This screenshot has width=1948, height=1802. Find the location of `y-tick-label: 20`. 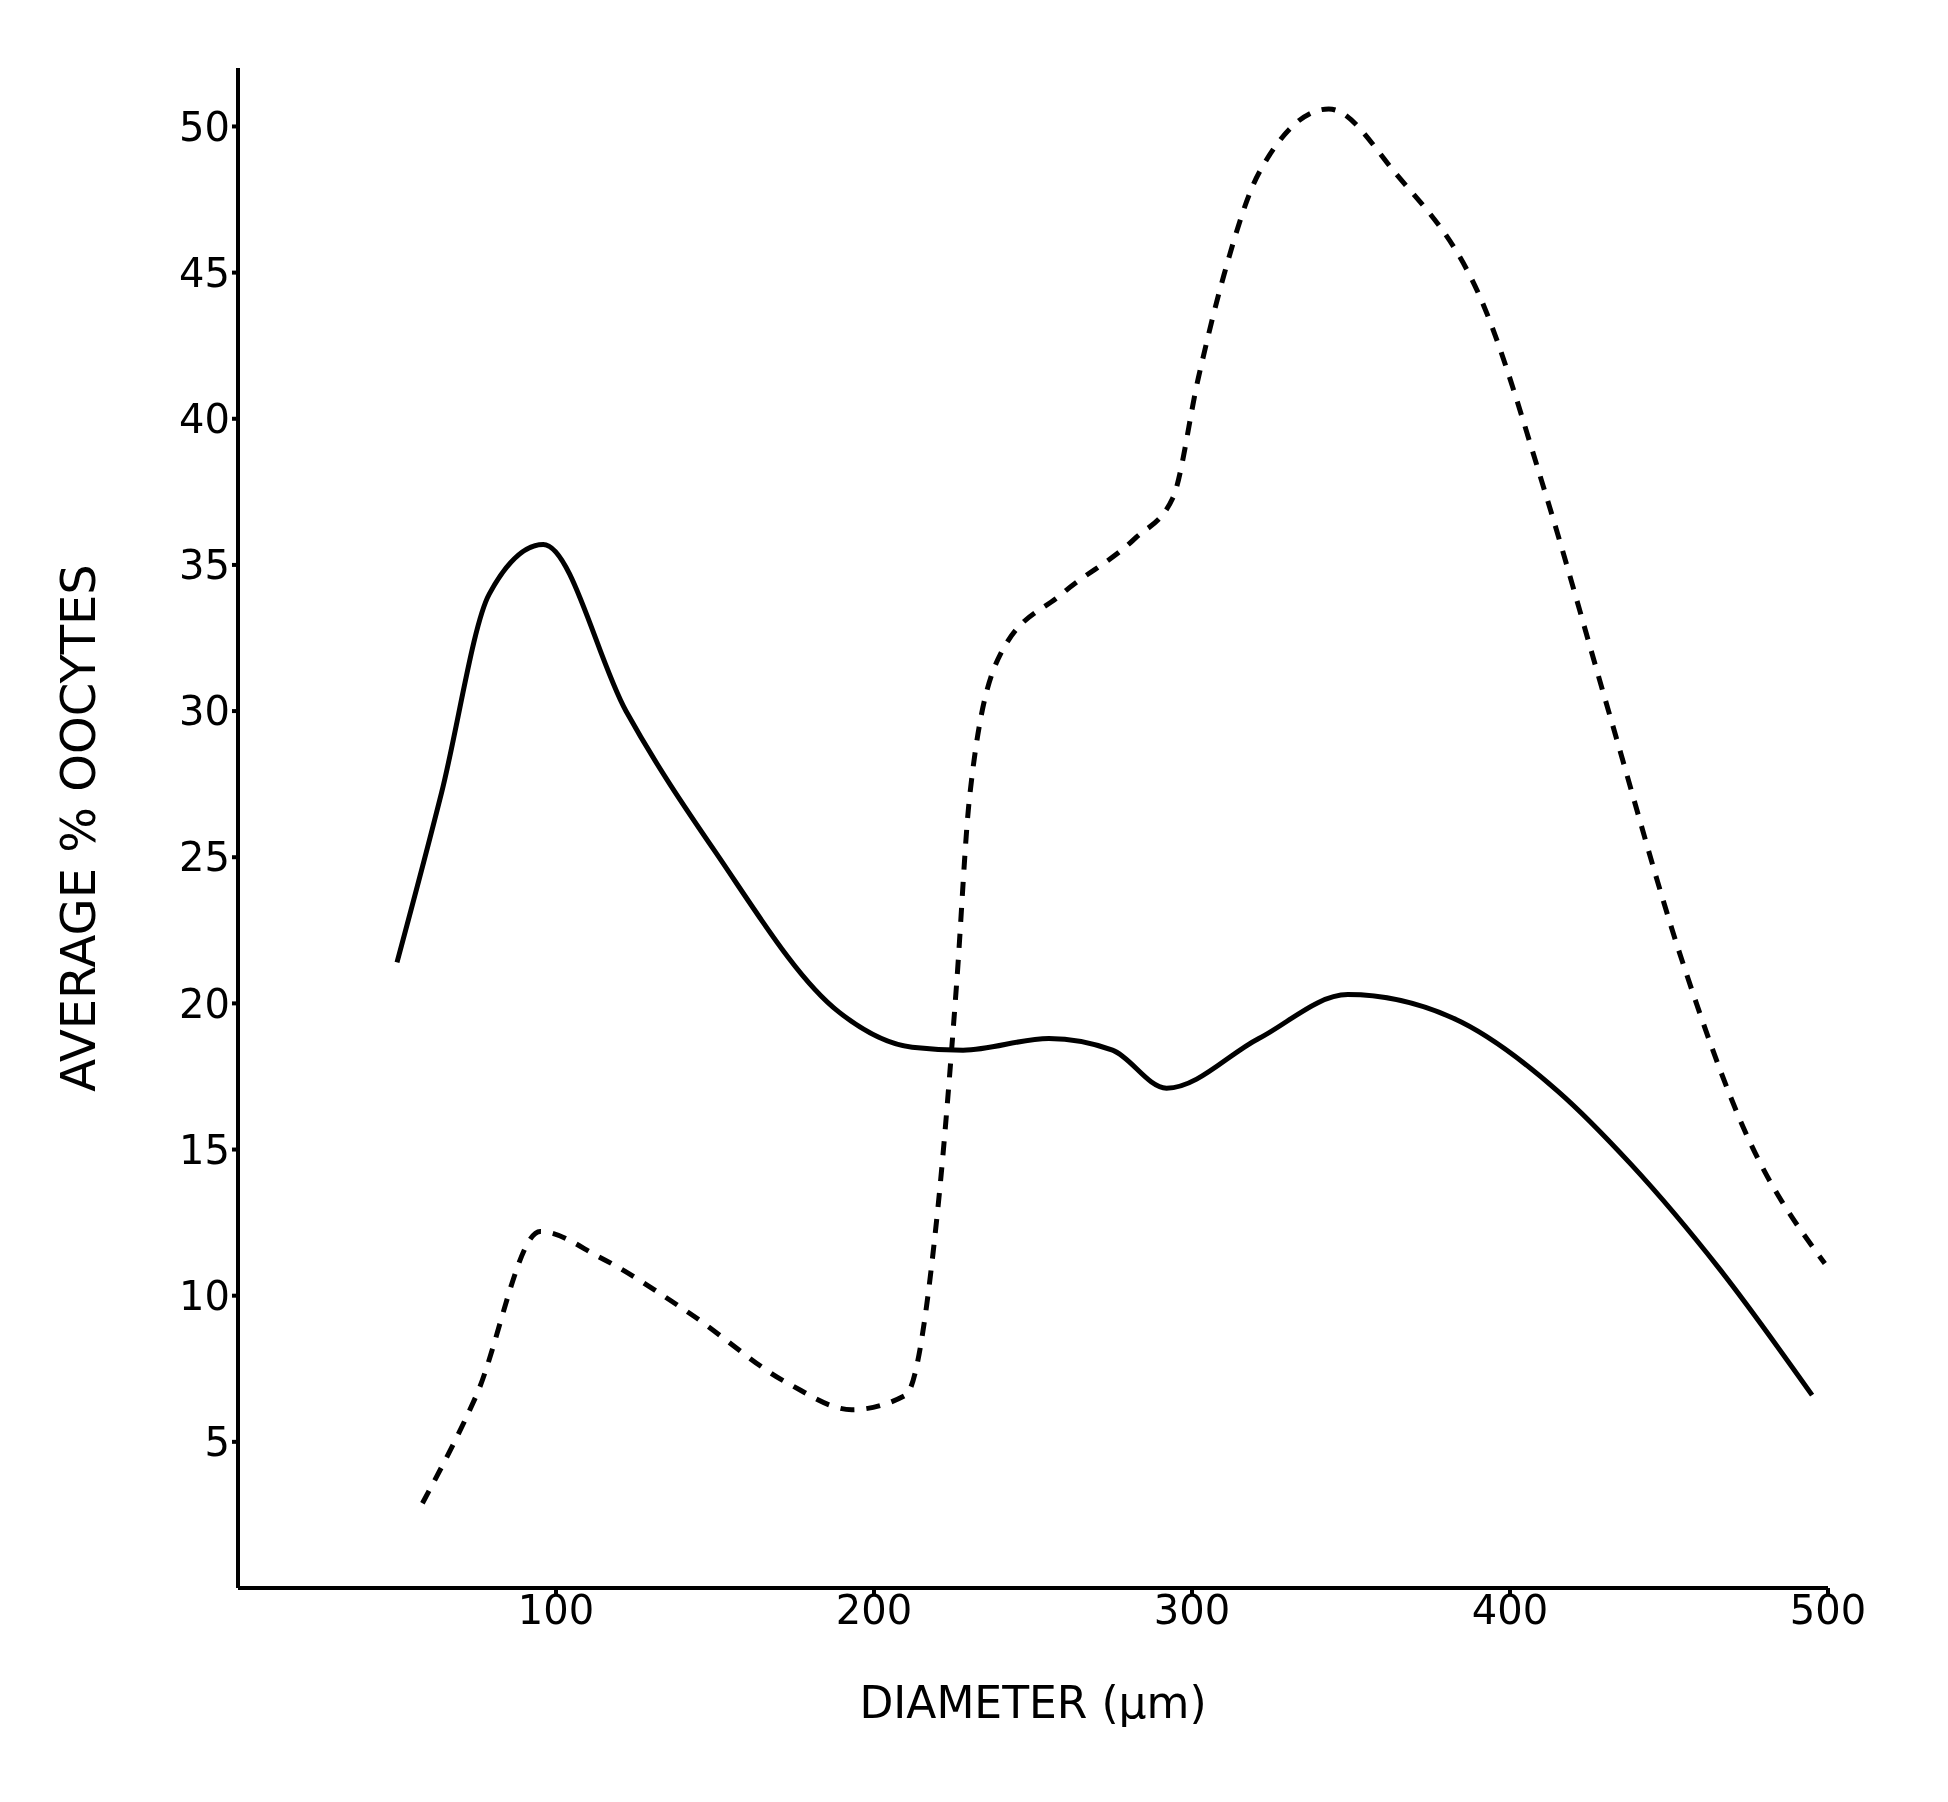

y-tick-label: 20 is located at coordinates (204, 1003).